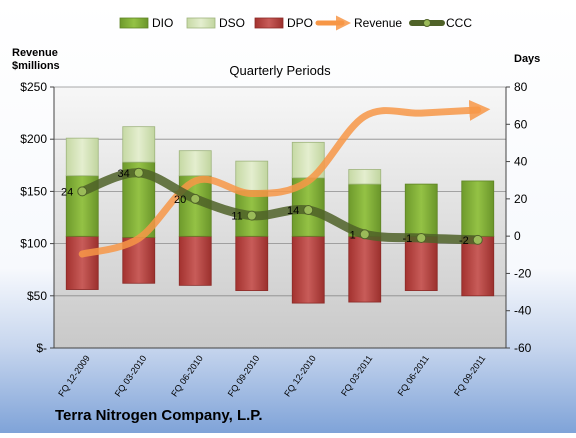 The height and width of the screenshot is (438, 576). Describe the element at coordinates (33, 191) in the screenshot. I see `left-tick-label: $150` at that location.